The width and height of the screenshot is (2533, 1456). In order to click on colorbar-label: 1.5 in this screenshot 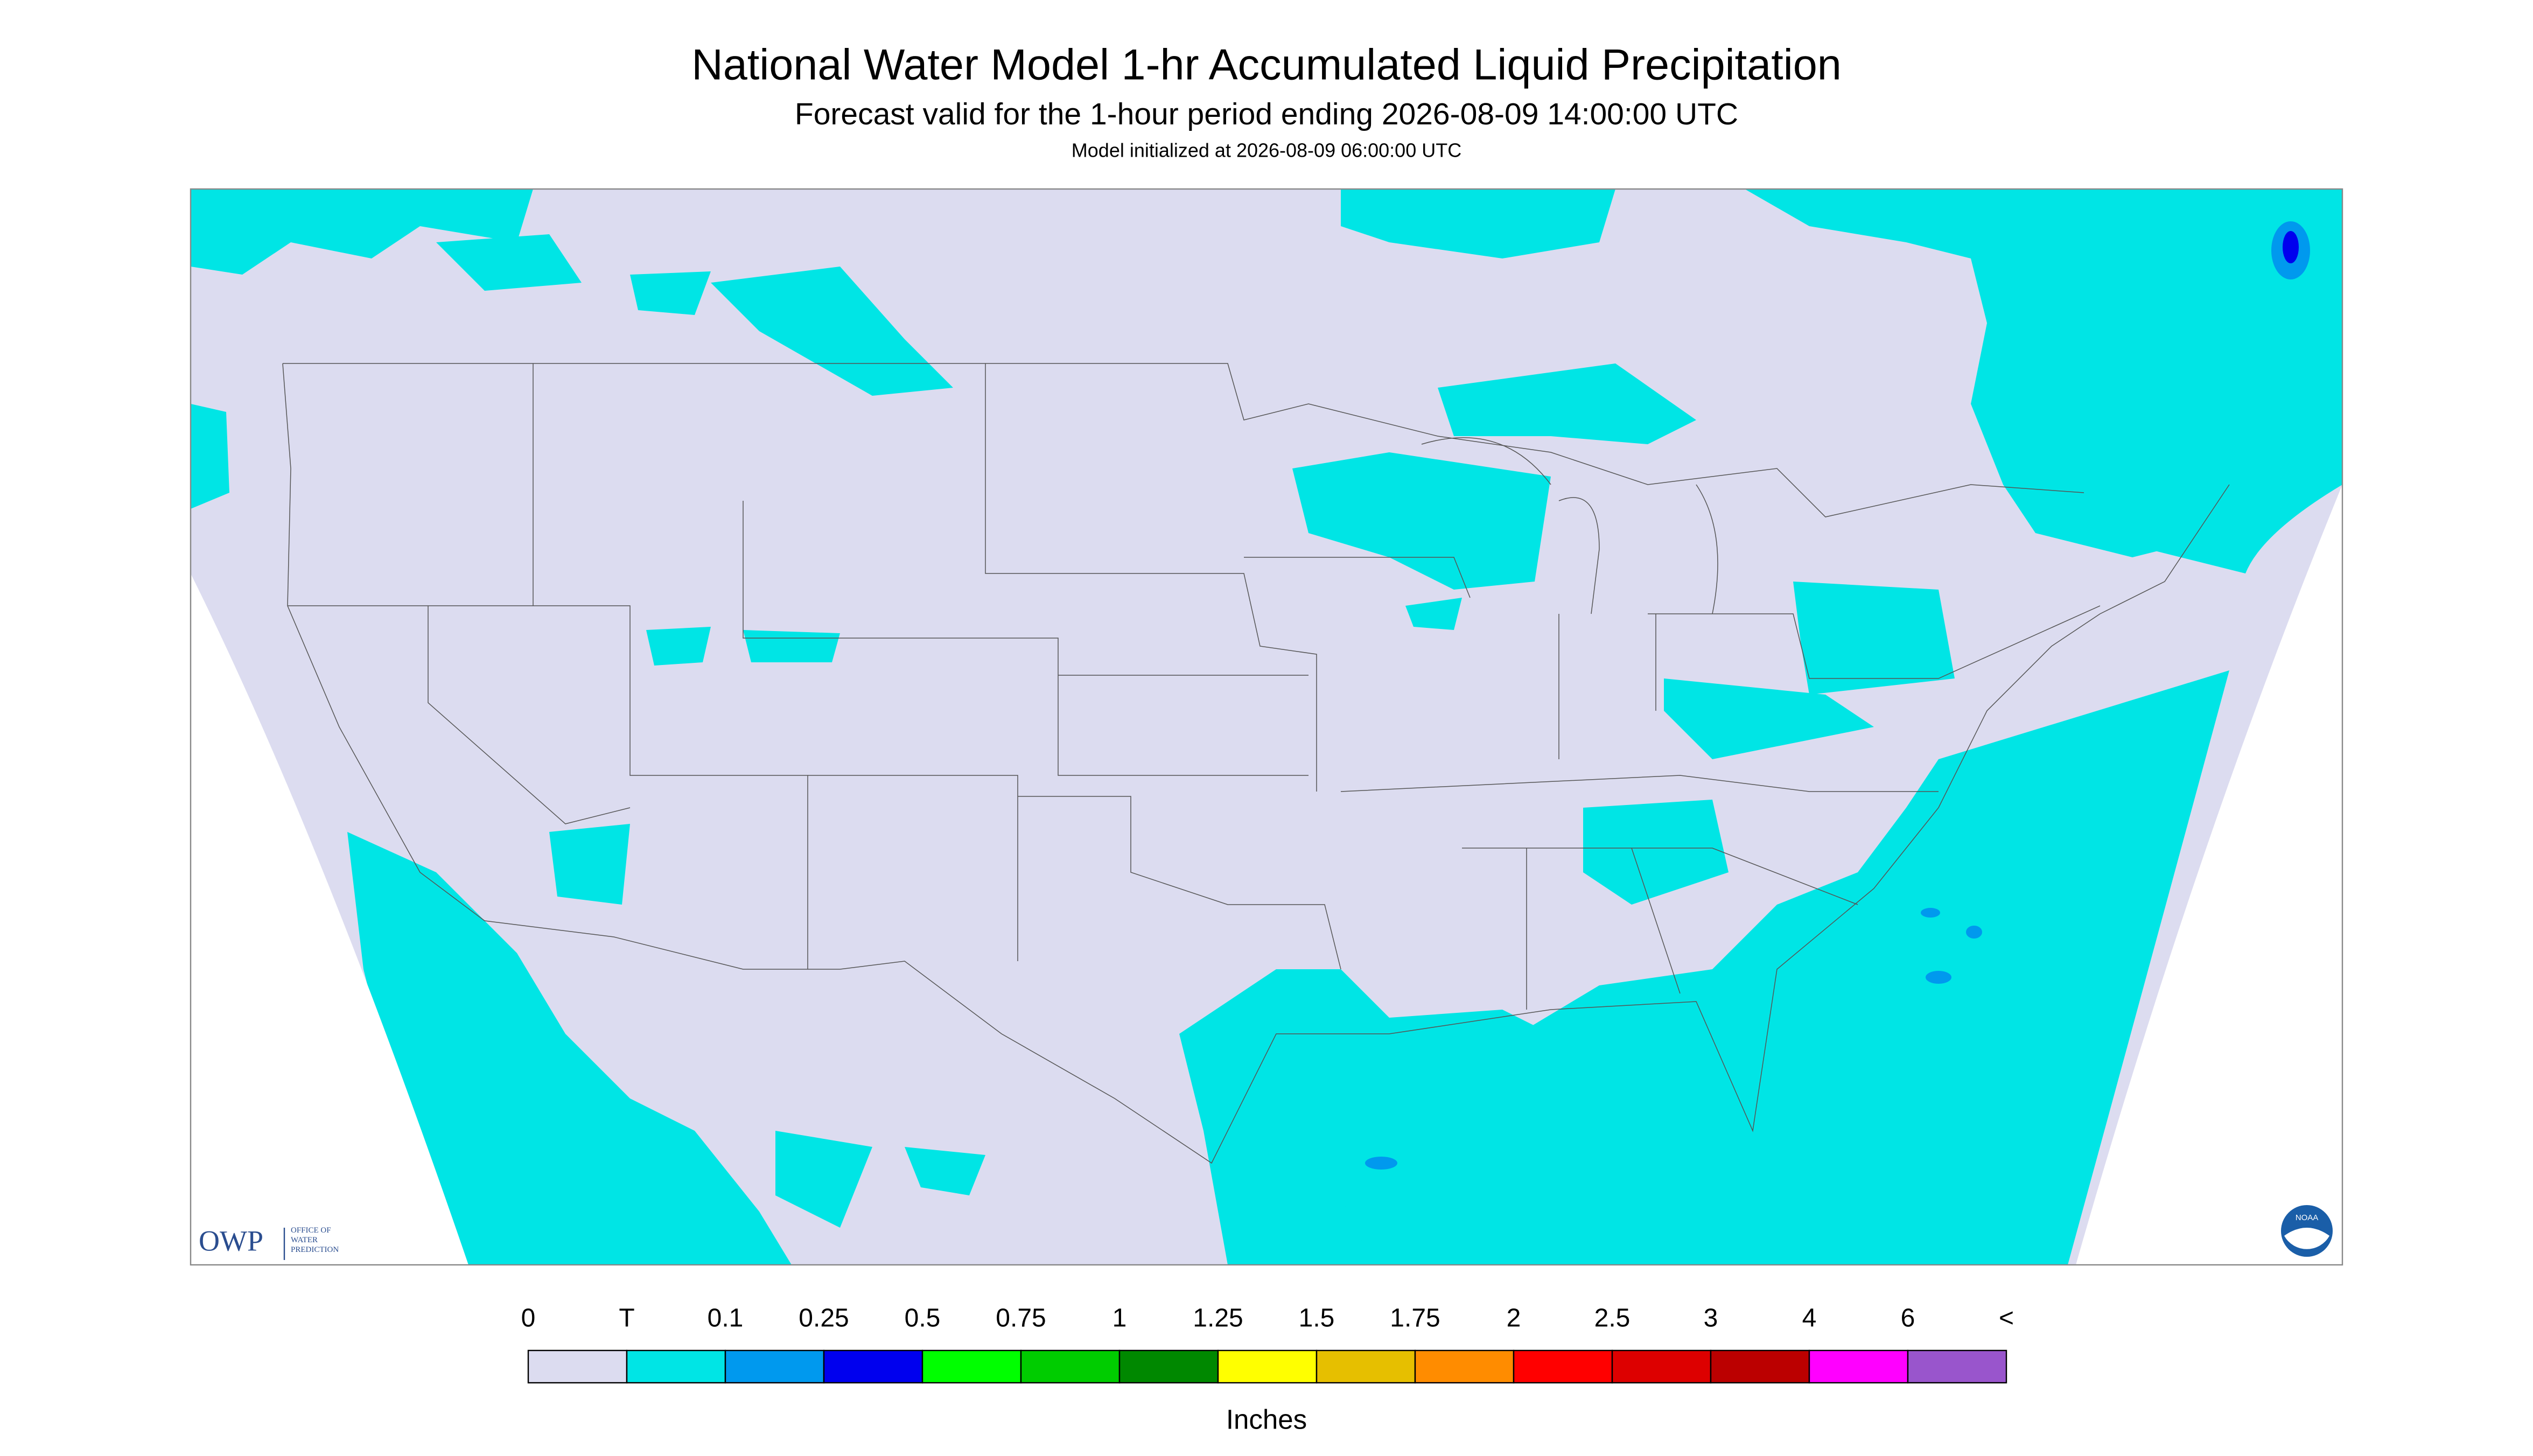, I will do `click(1317, 1318)`.